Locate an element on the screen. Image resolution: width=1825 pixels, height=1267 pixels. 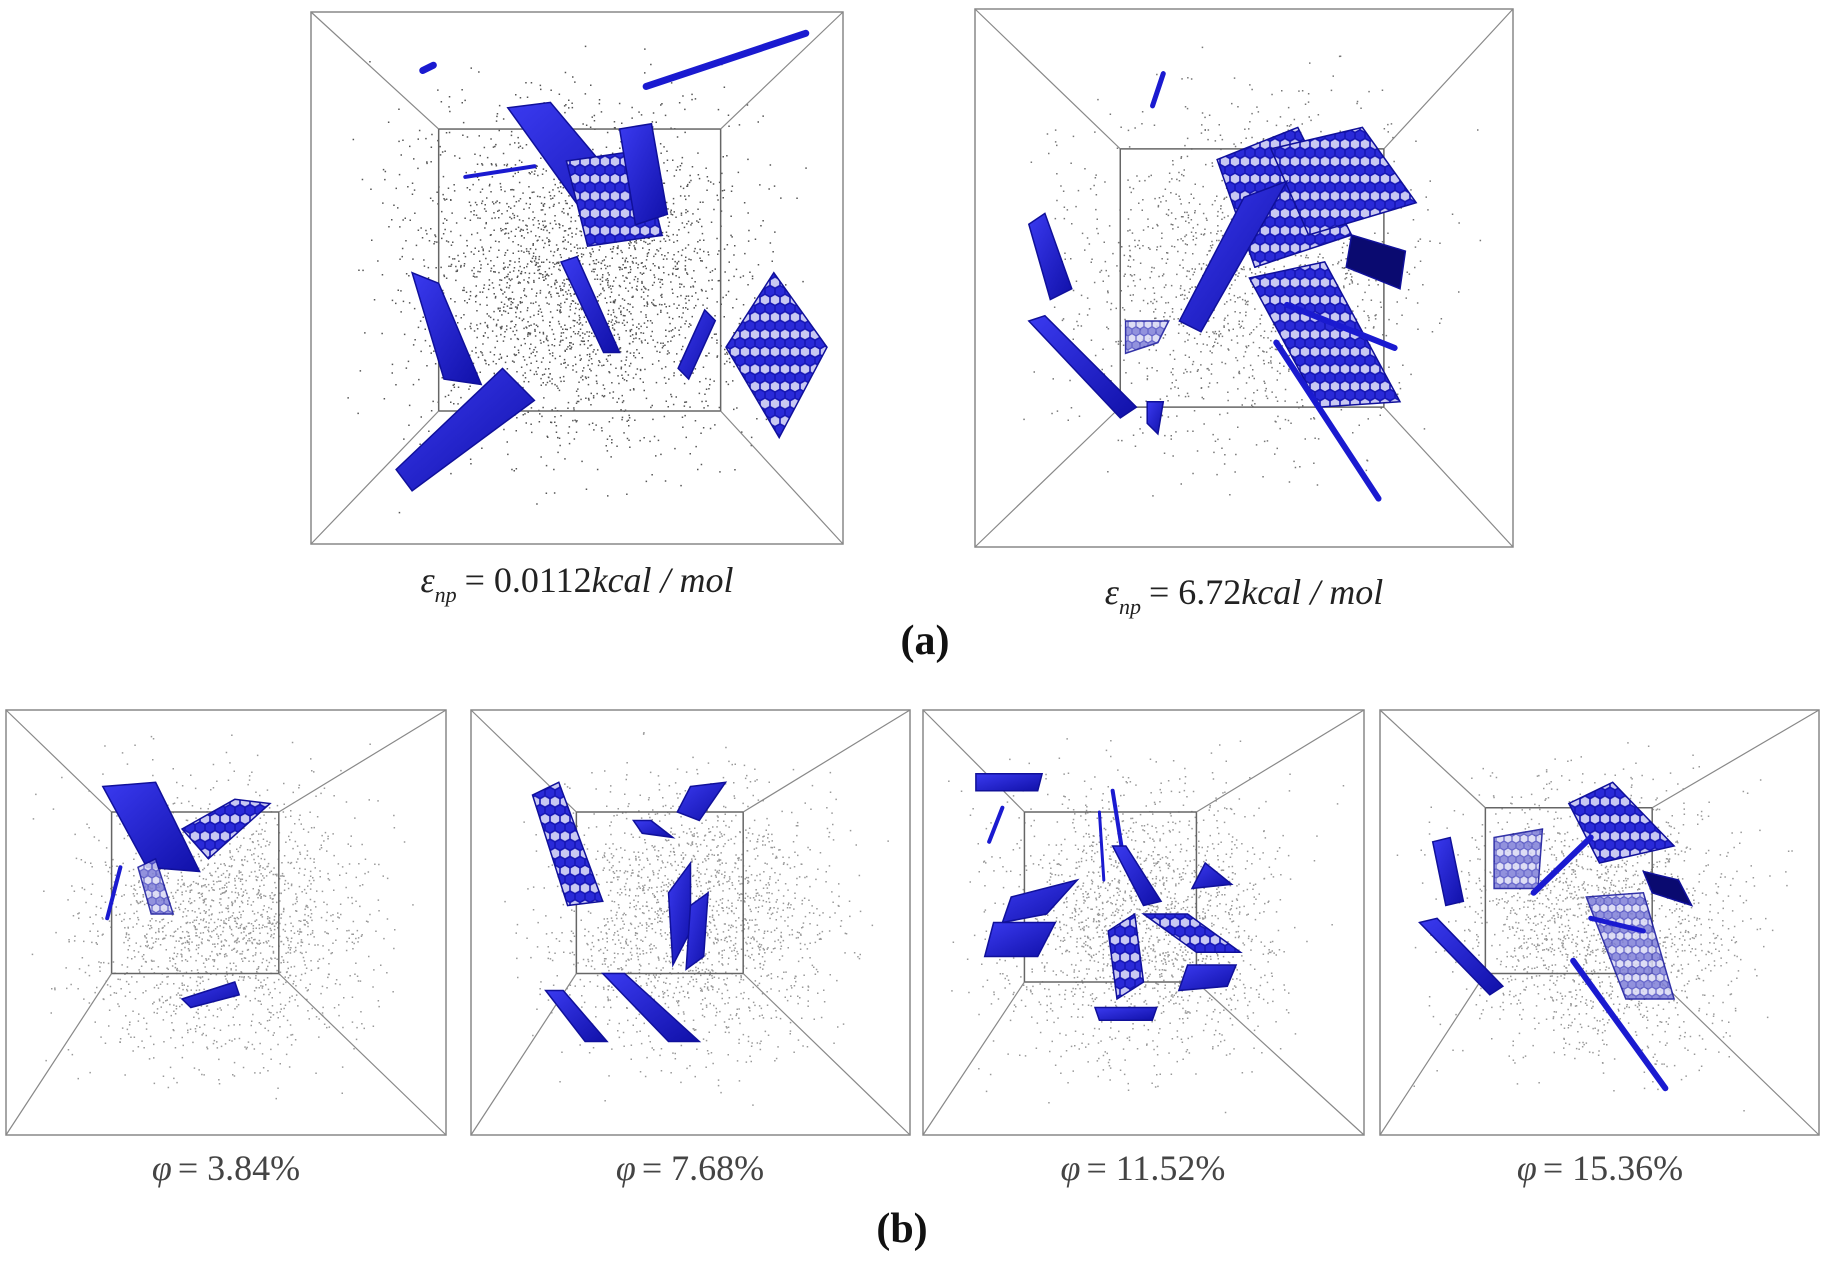
caption: φ = 15.36% is located at coordinates (1600, 1168).